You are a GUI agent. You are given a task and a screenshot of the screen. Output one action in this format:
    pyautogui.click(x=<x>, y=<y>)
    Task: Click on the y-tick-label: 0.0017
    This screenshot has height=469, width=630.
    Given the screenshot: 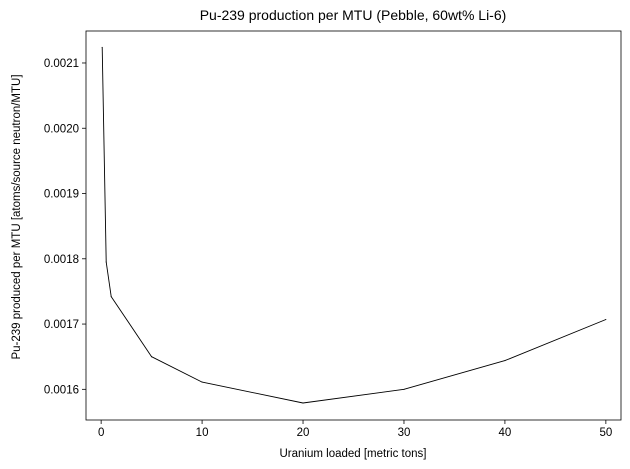 What is the action you would take?
    pyautogui.click(x=61, y=325)
    